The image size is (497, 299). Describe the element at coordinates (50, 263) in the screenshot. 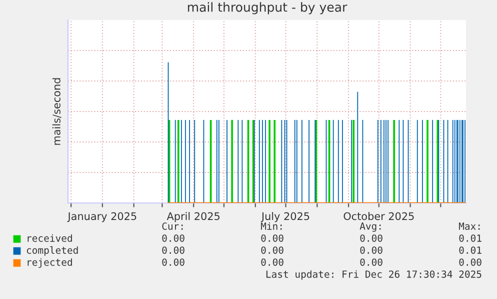

I see `legend-label: rejected` at that location.